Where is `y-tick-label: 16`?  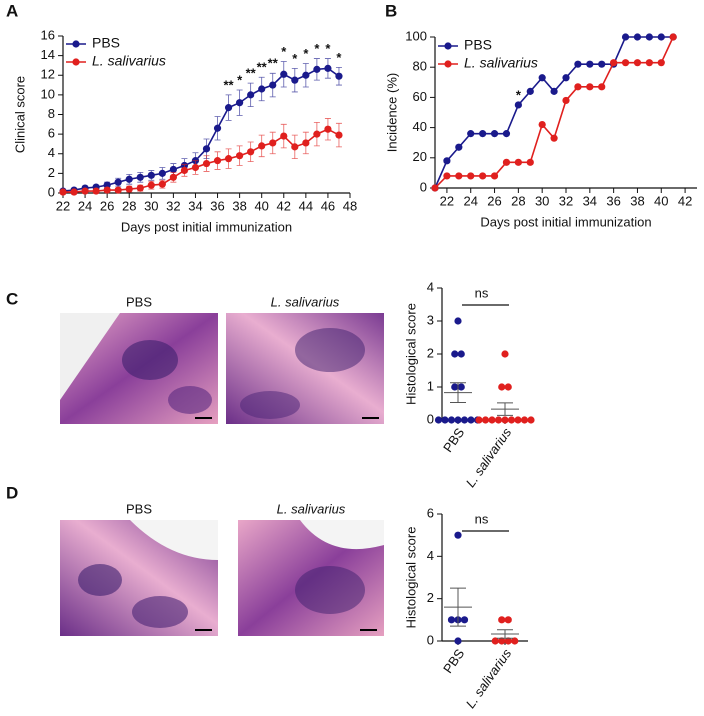
y-tick-label: 16 is located at coordinates (48, 34).